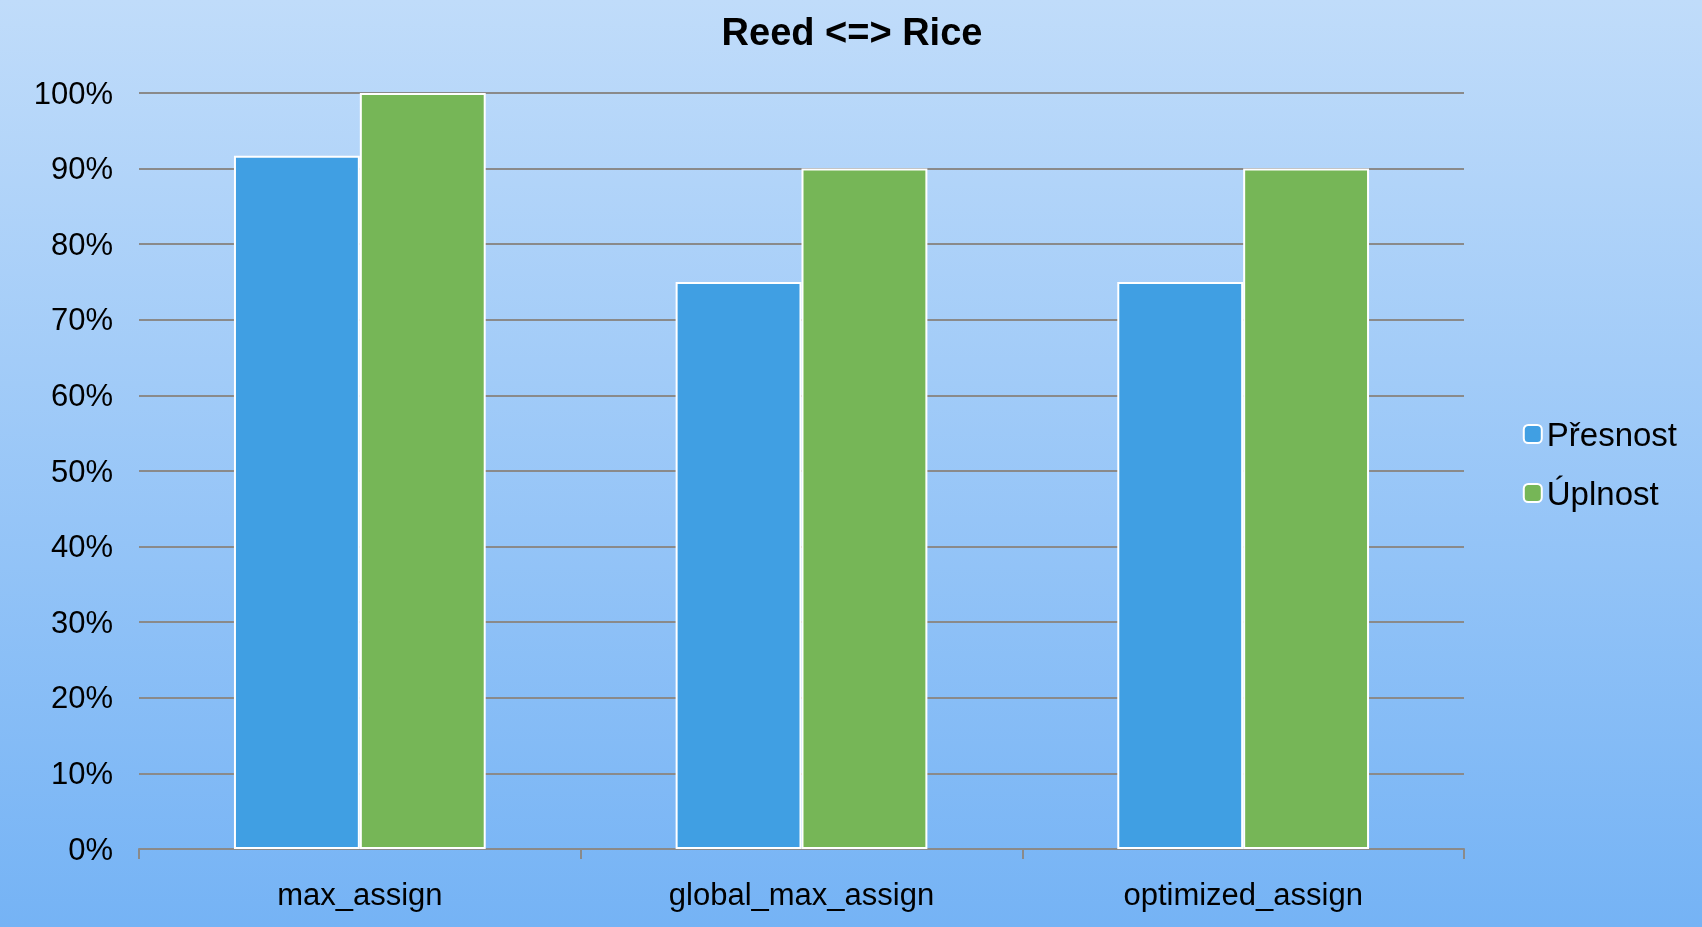  What do you see at coordinates (81, 471) in the screenshot?
I see `y-tick-label: 50%` at bounding box center [81, 471].